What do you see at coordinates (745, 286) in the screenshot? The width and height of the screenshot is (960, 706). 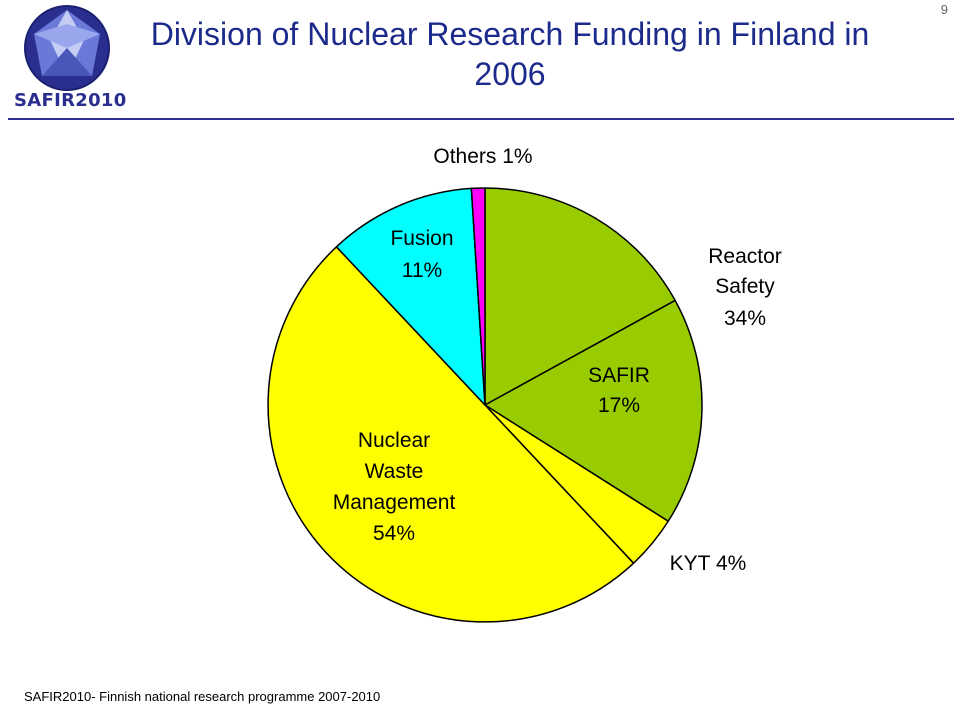 I see `label-reactor-line2: Safety` at bounding box center [745, 286].